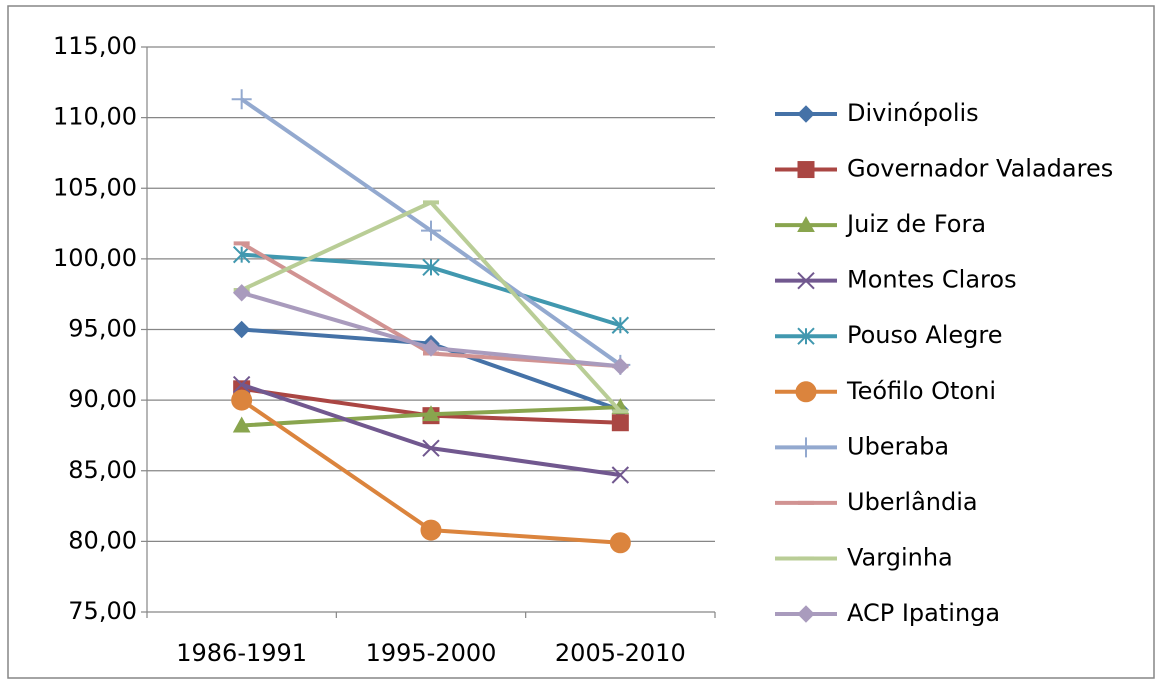 Image resolution: width=1162 pixels, height=684 pixels. Describe the element at coordinates (913, 113) in the screenshot. I see `legend-label: Divinópolis` at that location.